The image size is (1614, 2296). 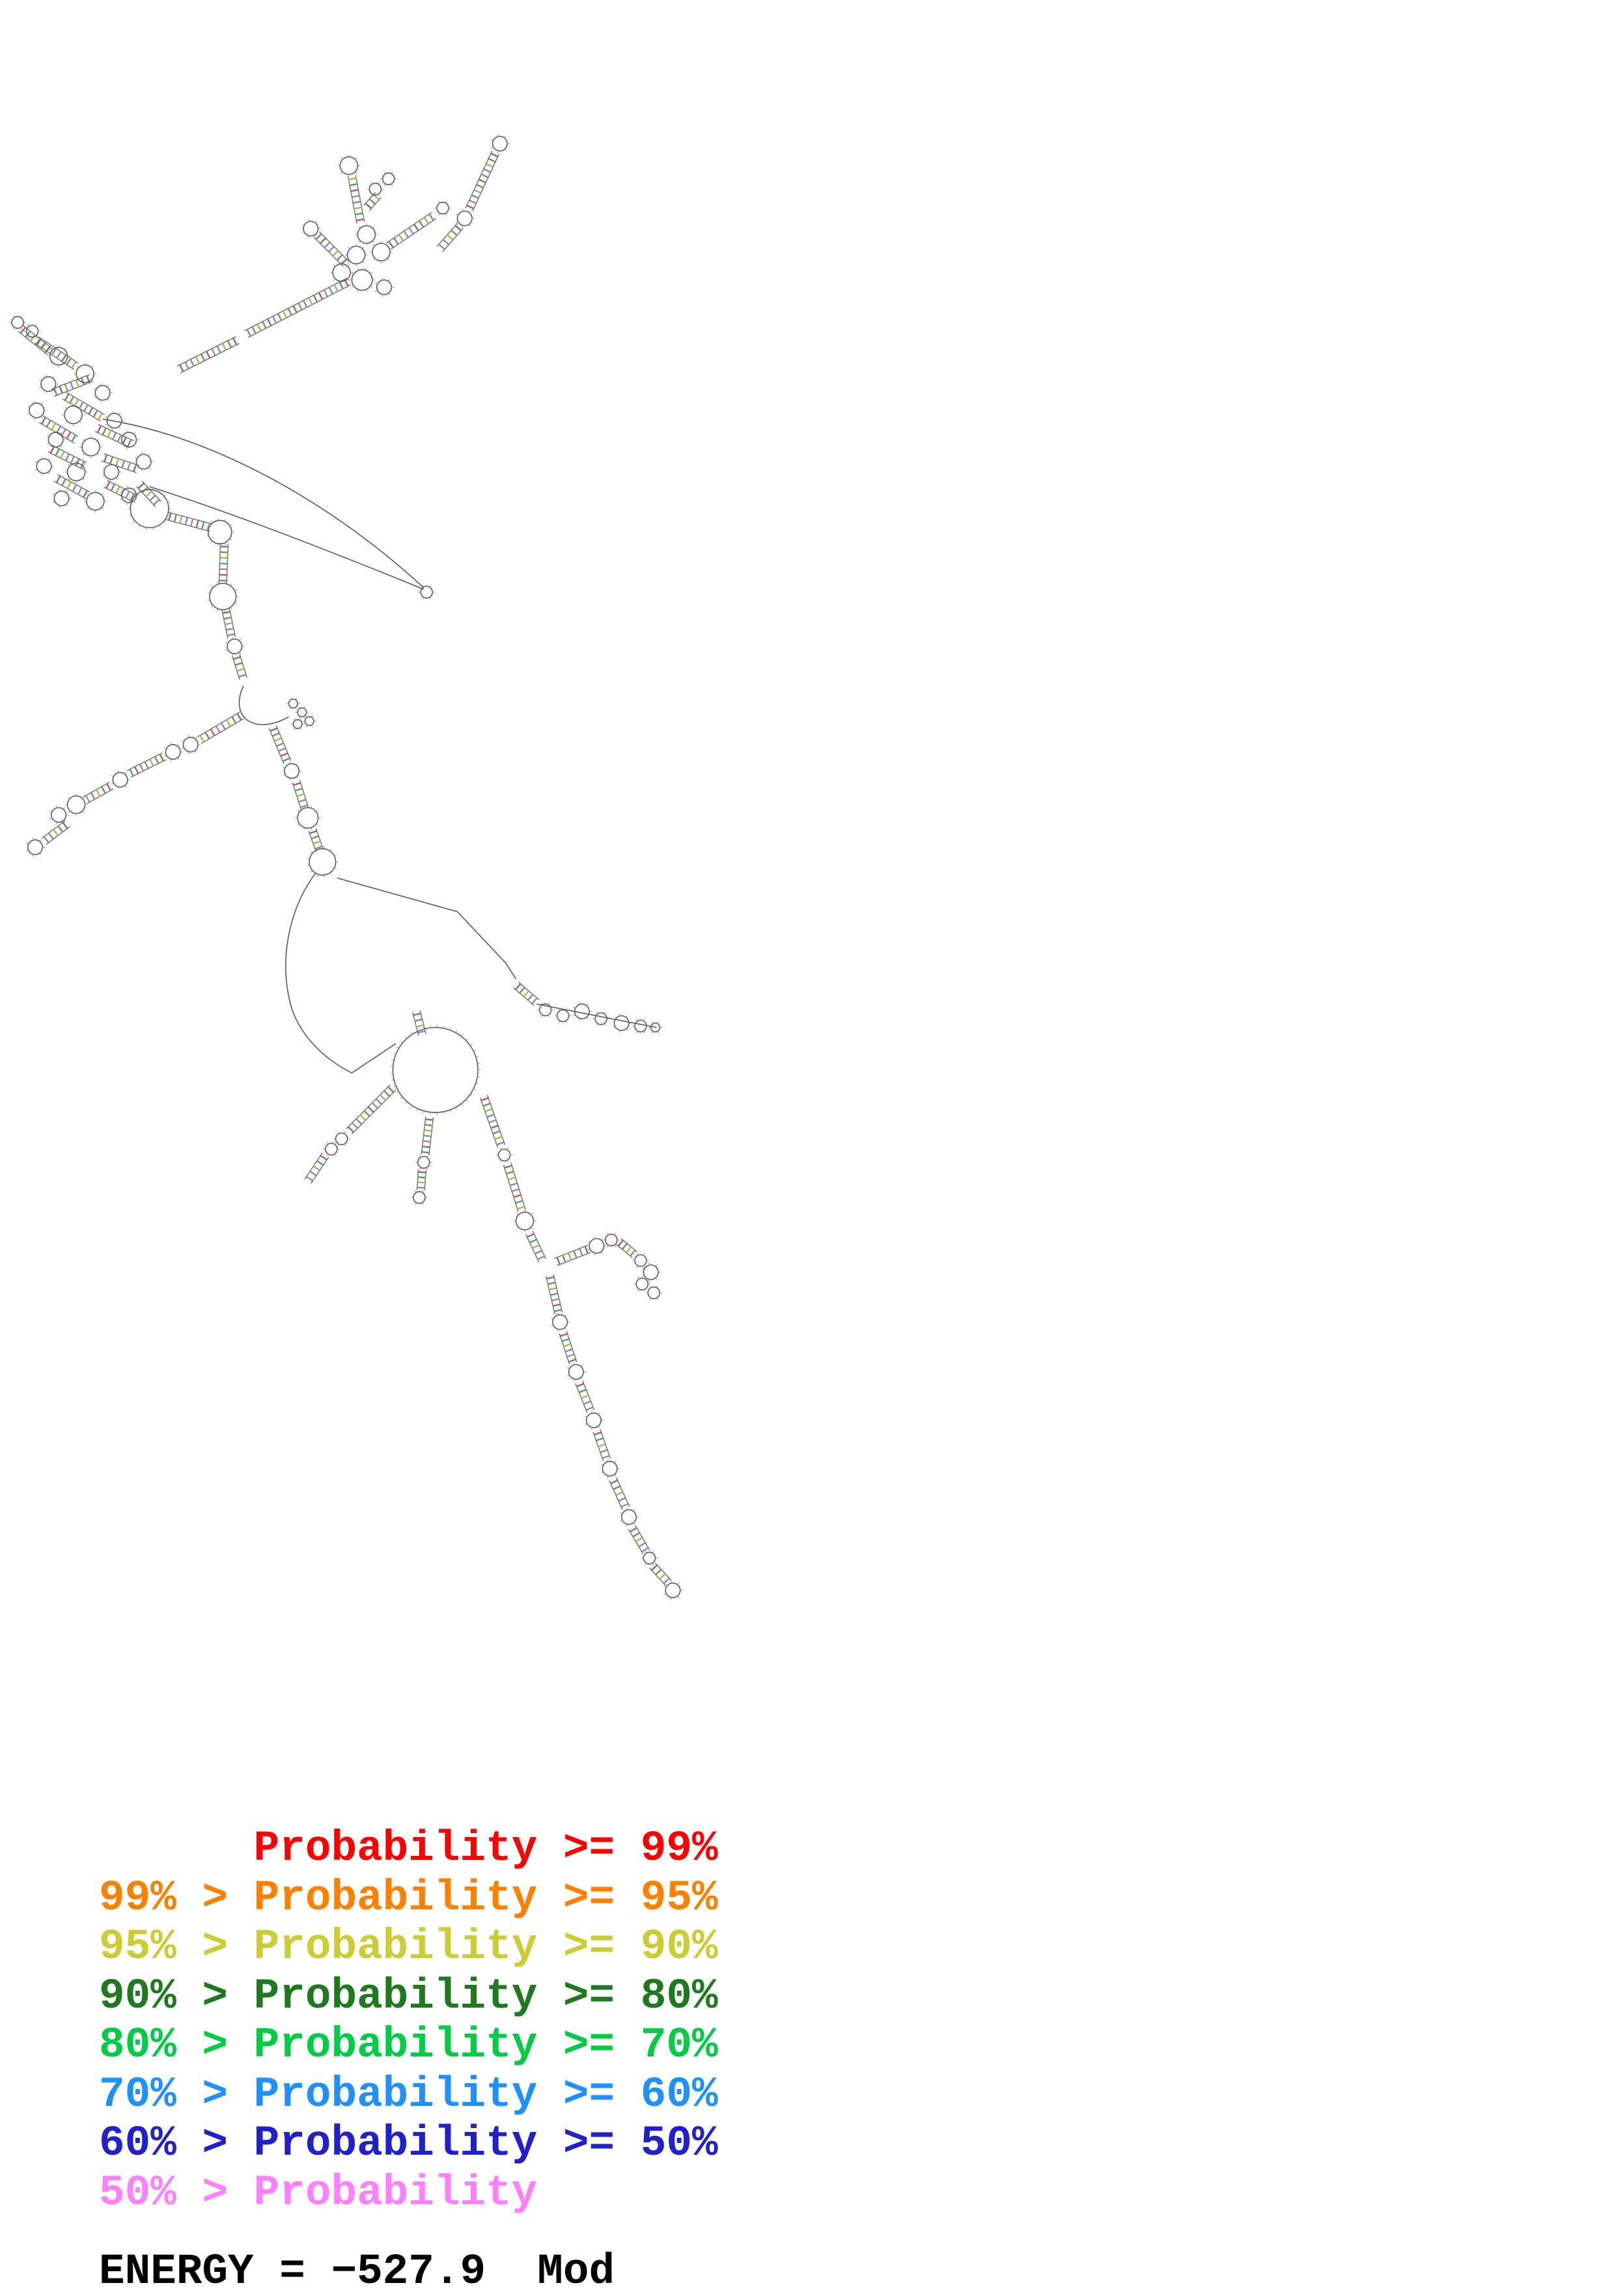 What do you see at coordinates (357, 2271) in the screenshot?
I see `energy-label: ENERGY = −527.9 Mod` at bounding box center [357, 2271].